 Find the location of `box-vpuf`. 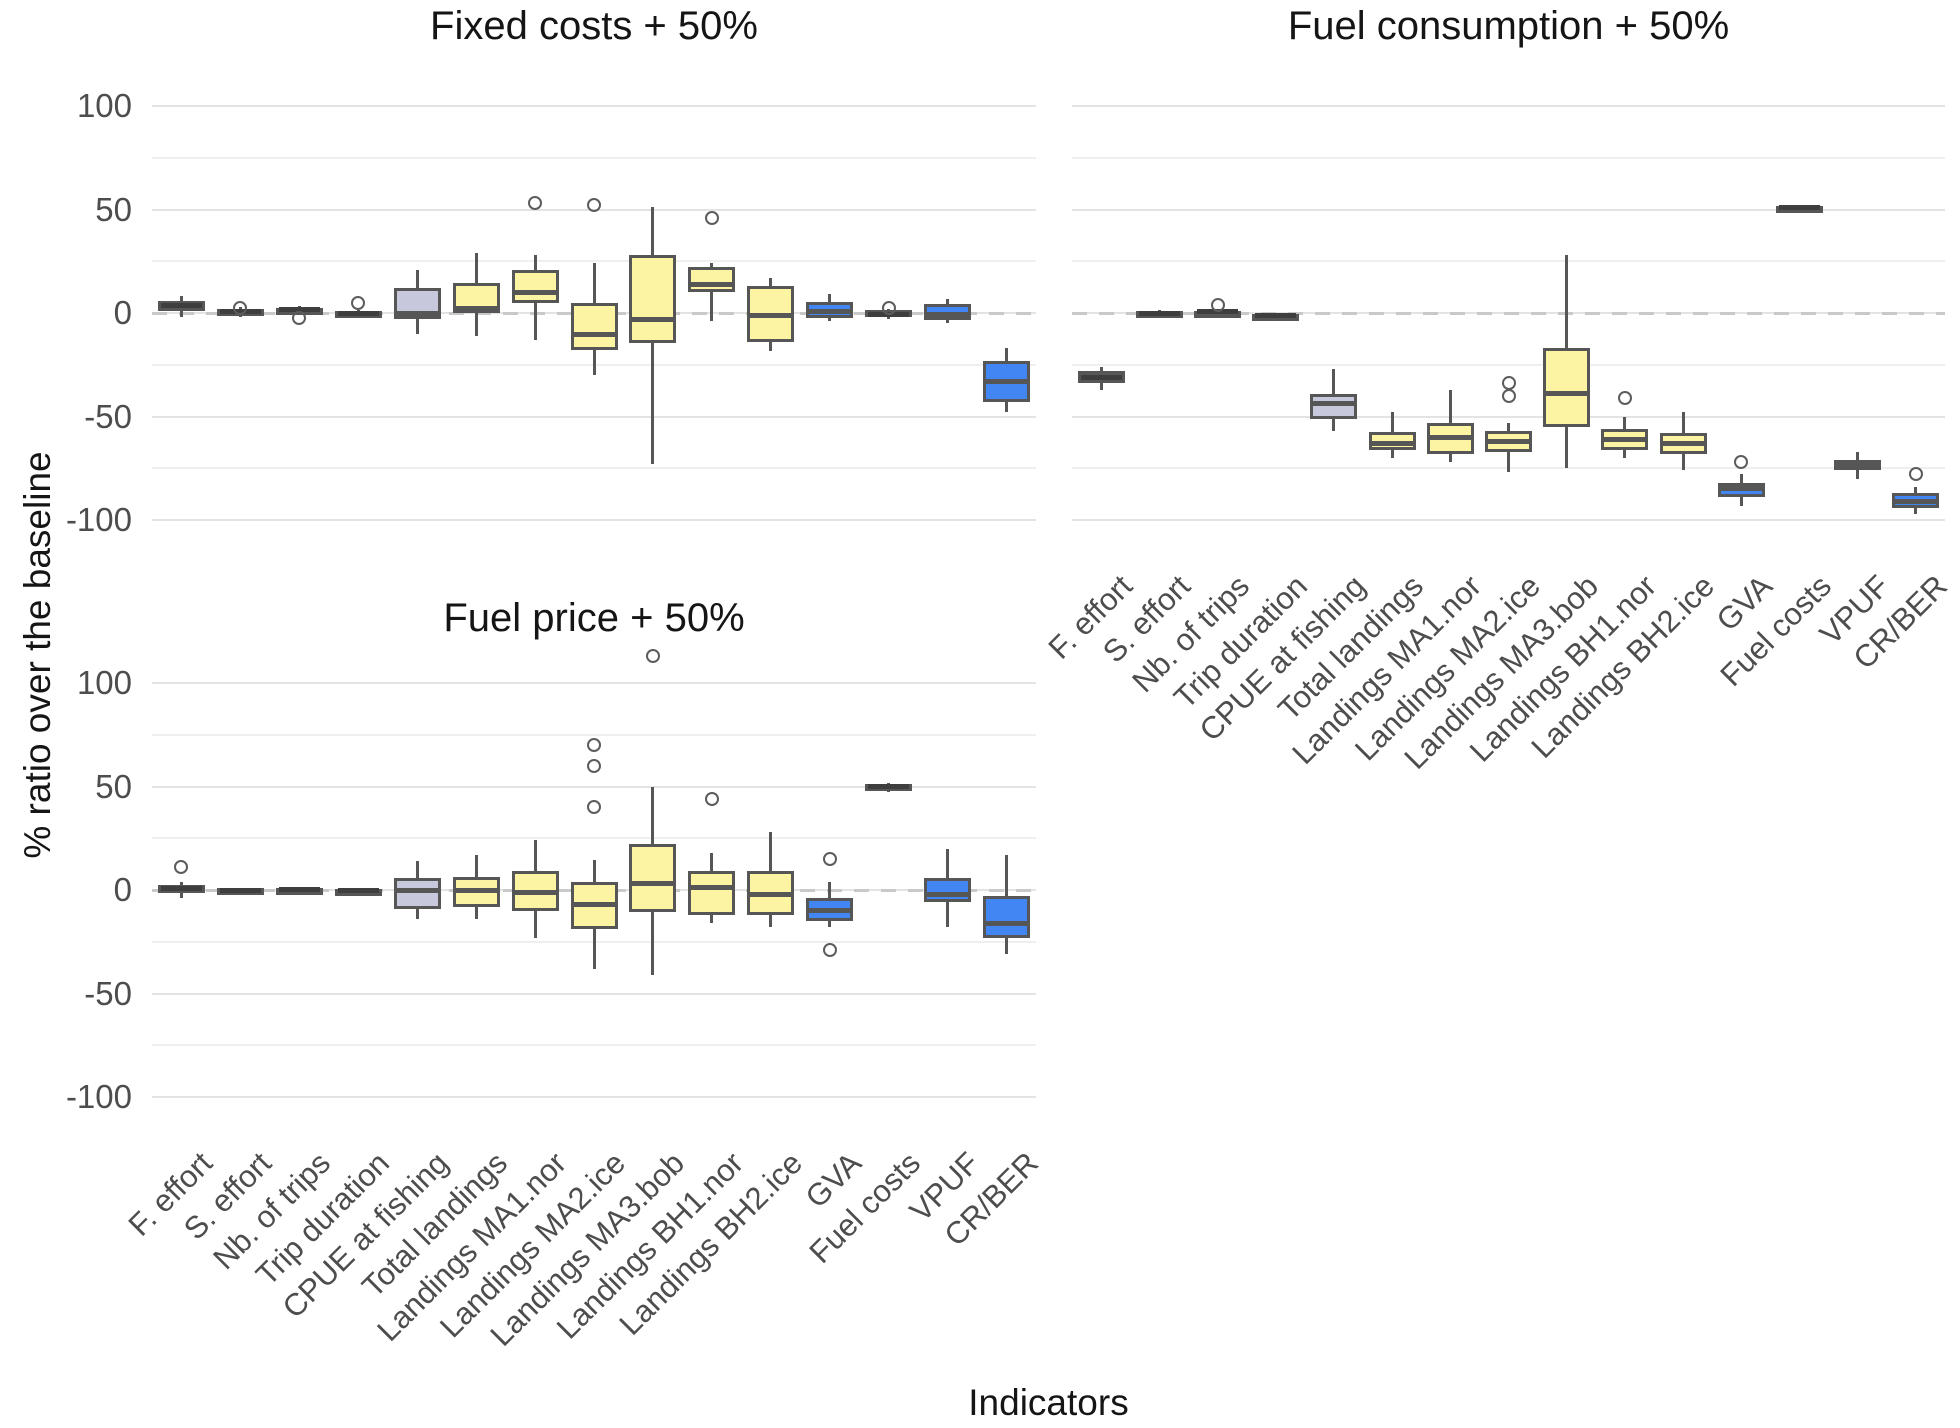

box-vpuf is located at coordinates (948, 890).